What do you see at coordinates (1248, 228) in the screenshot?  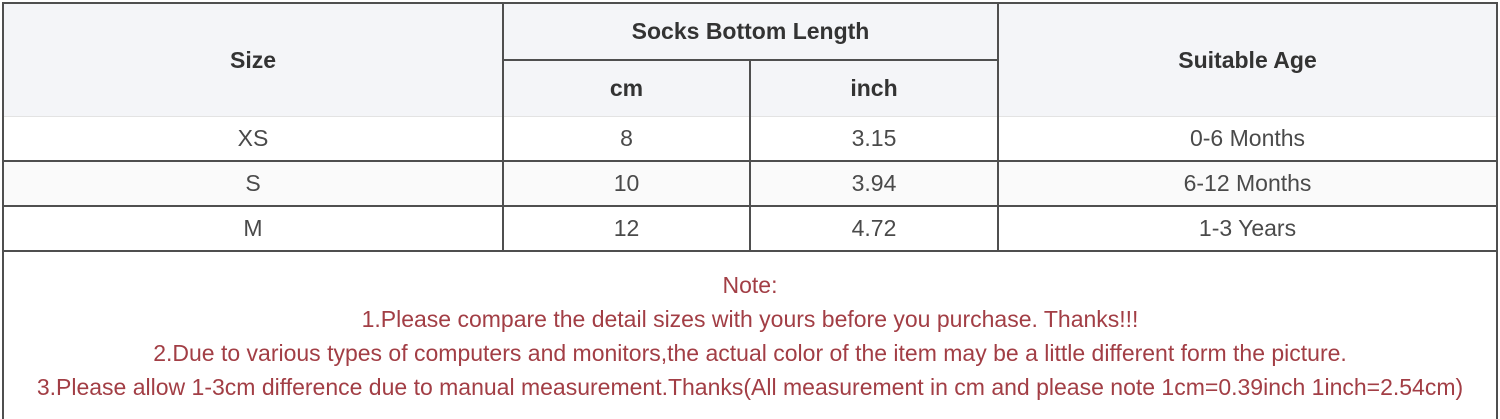 I see `age-value: 1-3 Years` at bounding box center [1248, 228].